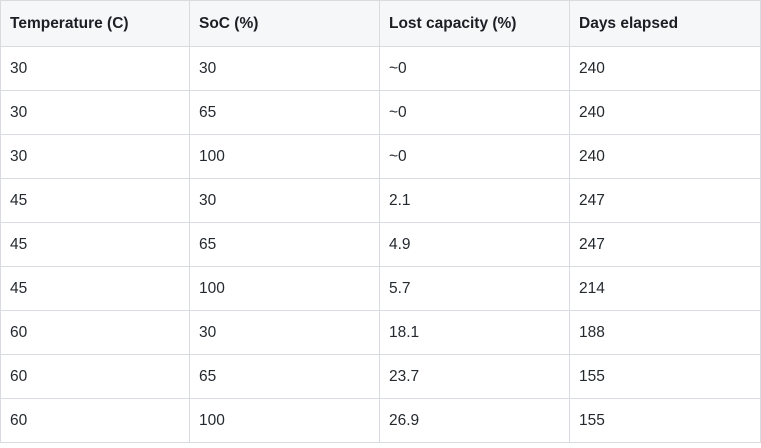 The height and width of the screenshot is (448, 761). I want to click on header-temperature: Temperature (C), so click(95, 23).